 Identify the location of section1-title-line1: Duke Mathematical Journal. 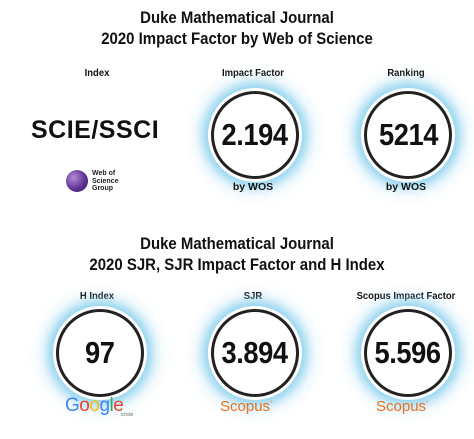
(237, 17).